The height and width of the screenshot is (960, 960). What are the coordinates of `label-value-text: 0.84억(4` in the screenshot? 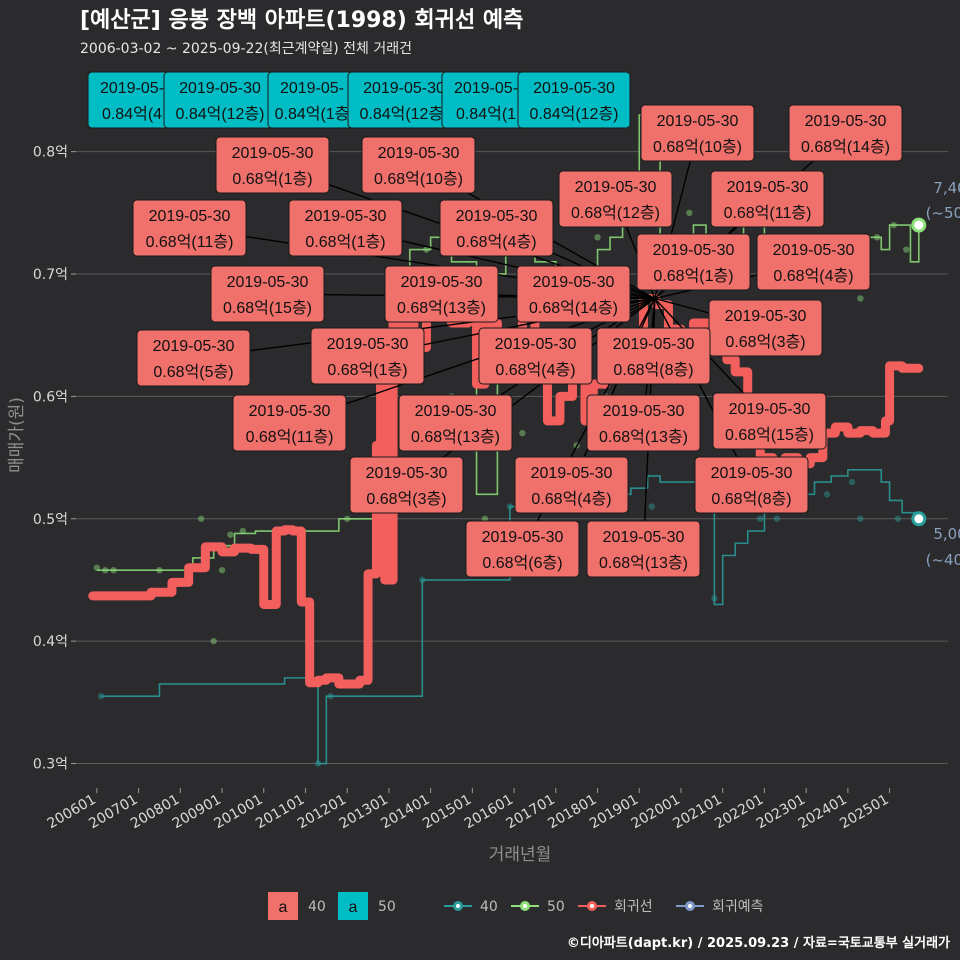 It's located at (132, 114).